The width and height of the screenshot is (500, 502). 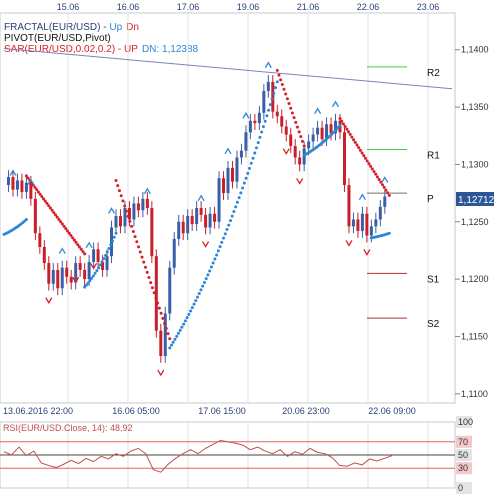 I want to click on fractal-legend: FRACTAL(EUR/USD) - Up Dn, so click(x=71, y=27).